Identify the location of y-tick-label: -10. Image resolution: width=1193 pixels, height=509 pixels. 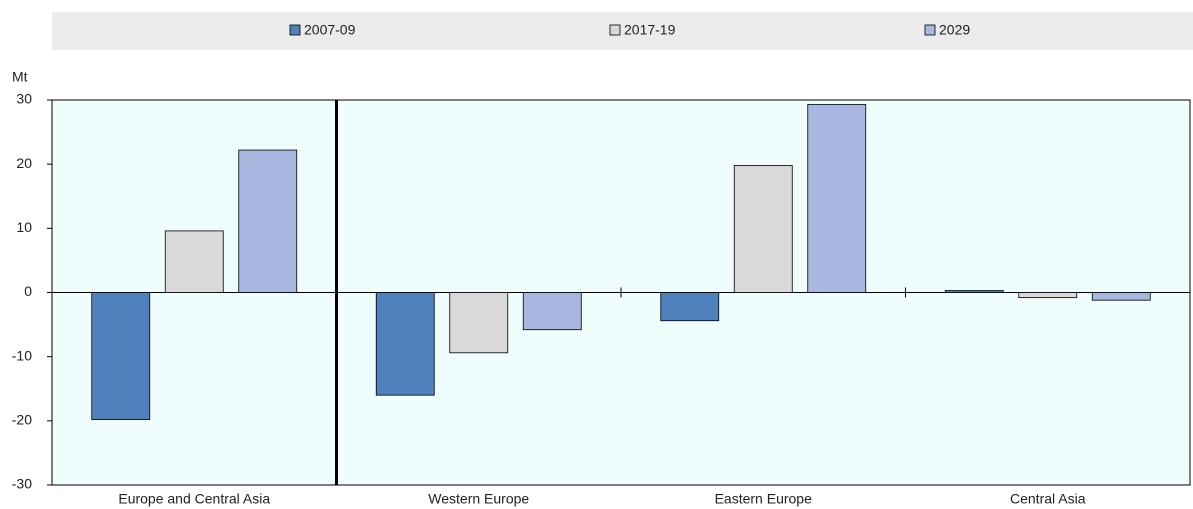
(22, 355).